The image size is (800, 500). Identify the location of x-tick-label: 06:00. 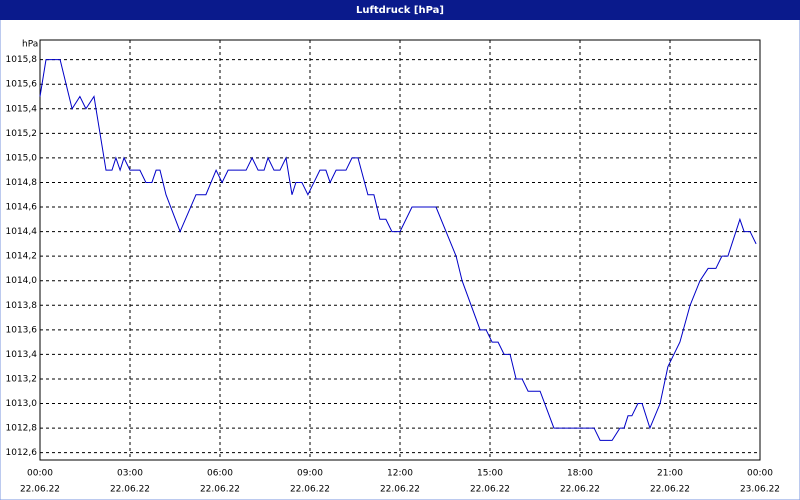
(220, 474).